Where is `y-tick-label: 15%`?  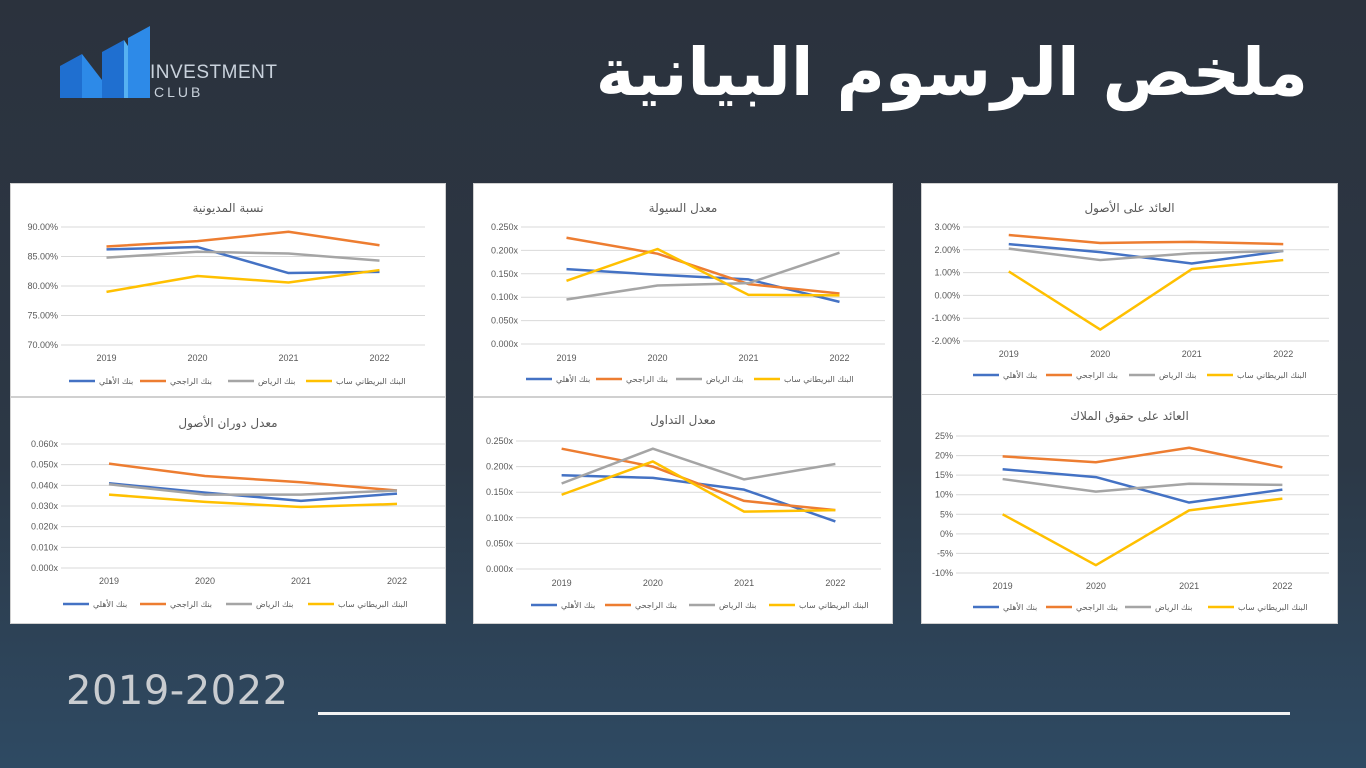
y-tick-label: 15% is located at coordinates (944, 475).